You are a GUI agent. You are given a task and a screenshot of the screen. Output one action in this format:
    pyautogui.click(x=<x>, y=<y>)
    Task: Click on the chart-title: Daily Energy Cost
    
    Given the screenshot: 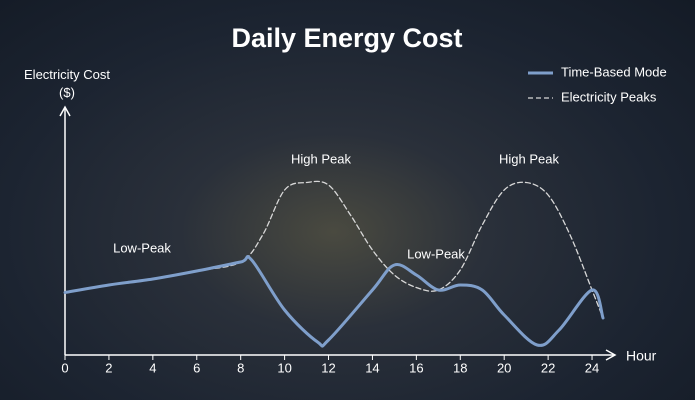 What is the action you would take?
    pyautogui.click(x=346, y=38)
    